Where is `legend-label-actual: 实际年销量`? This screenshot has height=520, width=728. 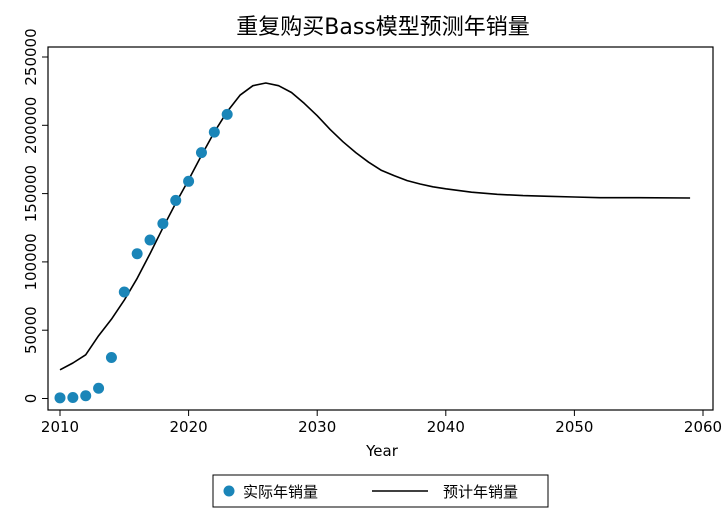
legend-label-actual: 实际年销量 is located at coordinates (280, 492).